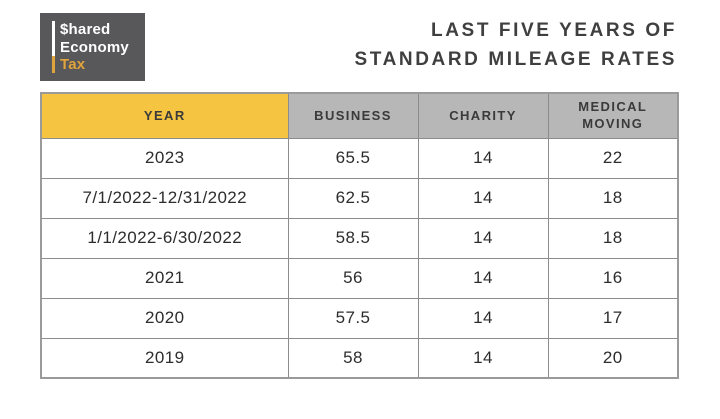 The image size is (720, 419). What do you see at coordinates (613, 158) in the screenshot?
I see `cell-medical-moving: 22` at bounding box center [613, 158].